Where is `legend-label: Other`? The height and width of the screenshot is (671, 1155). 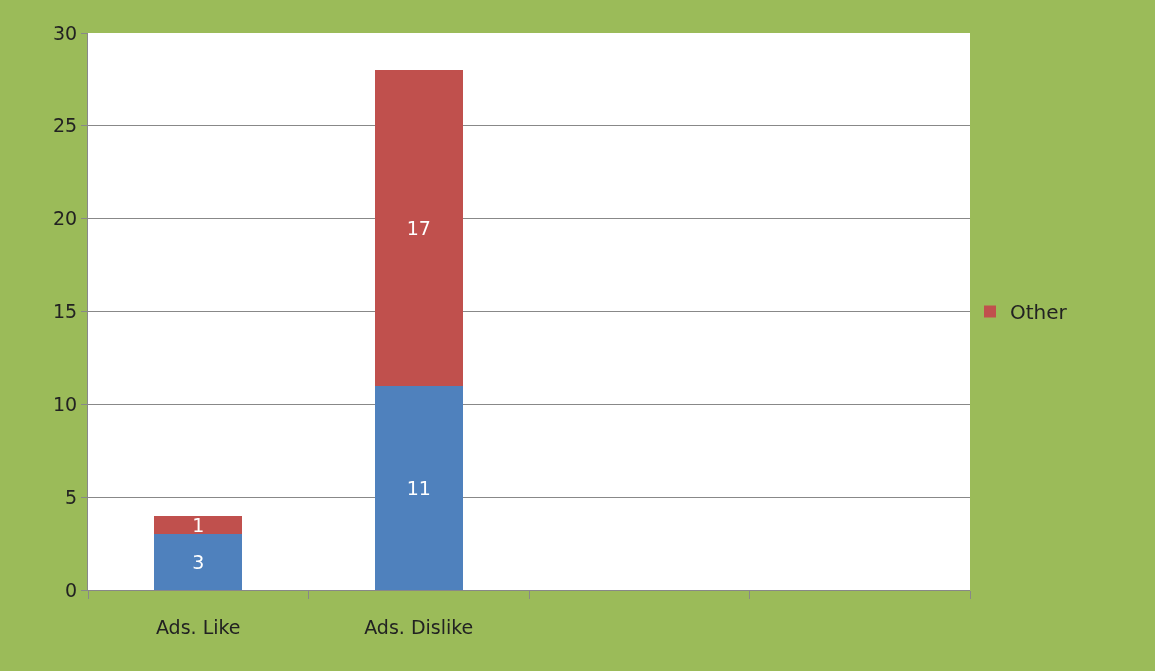
legend-label: Other is located at coordinates (1039, 312).